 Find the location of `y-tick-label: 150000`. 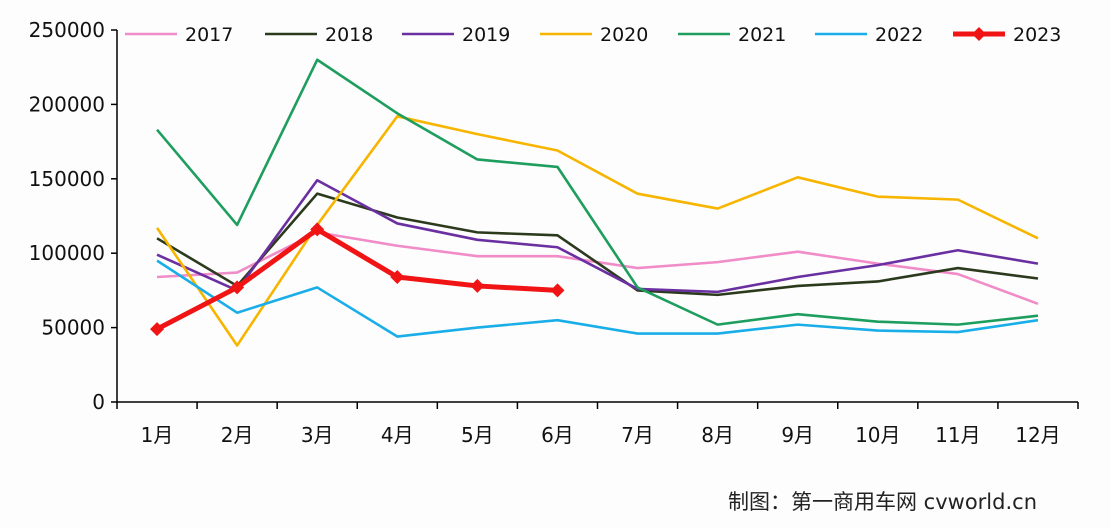

y-tick-label: 150000 is located at coordinates (67, 179).